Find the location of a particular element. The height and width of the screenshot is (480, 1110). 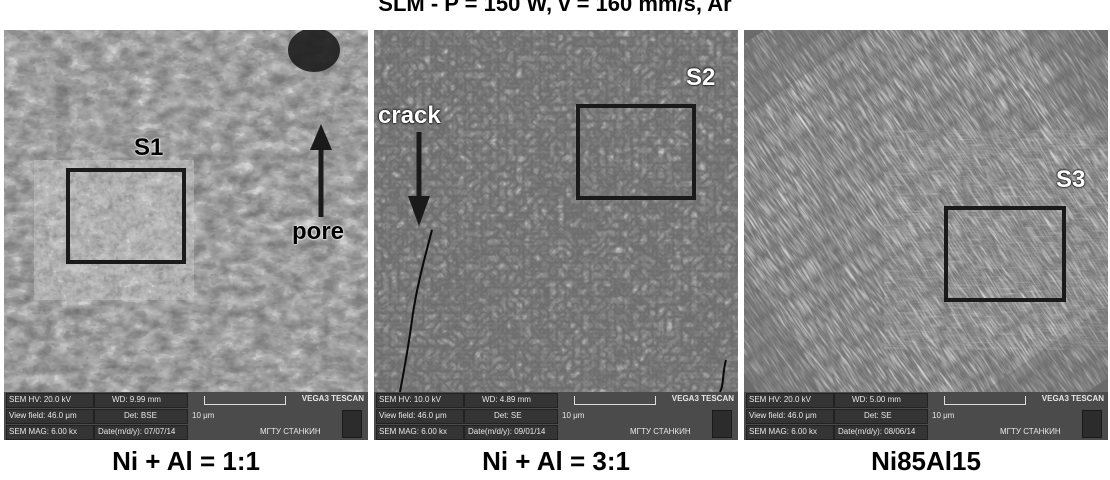

region-box-s2 is located at coordinates (636, 152).